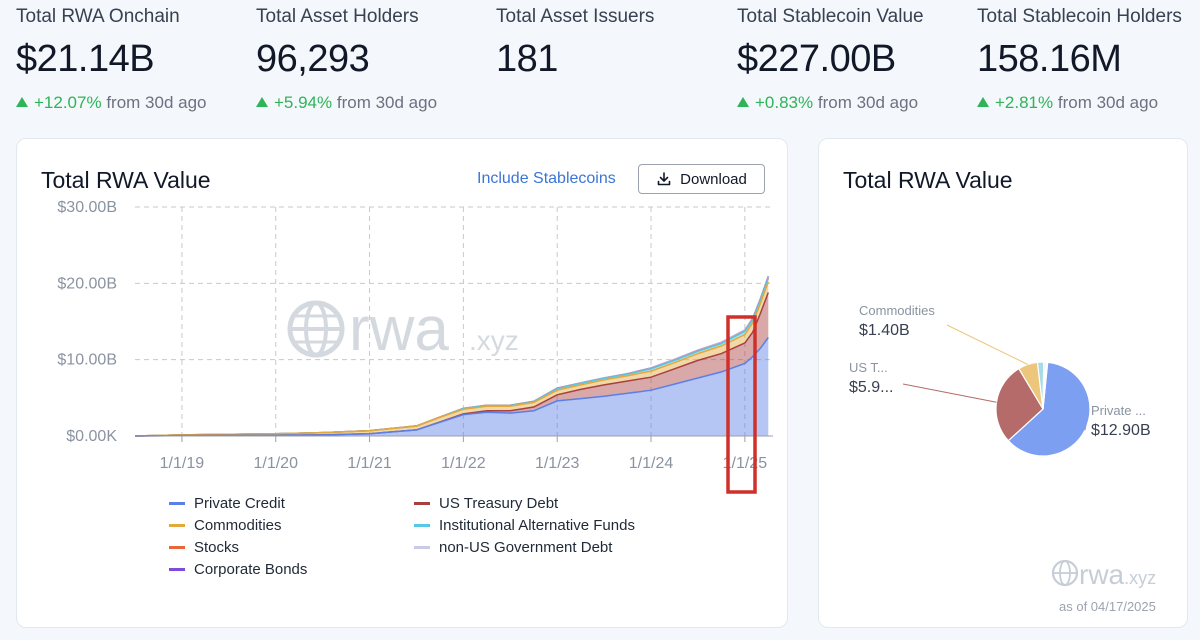 Image resolution: width=1200 pixels, height=640 pixels. I want to click on stat-change: +0.83% from 30d ago, so click(854, 103).